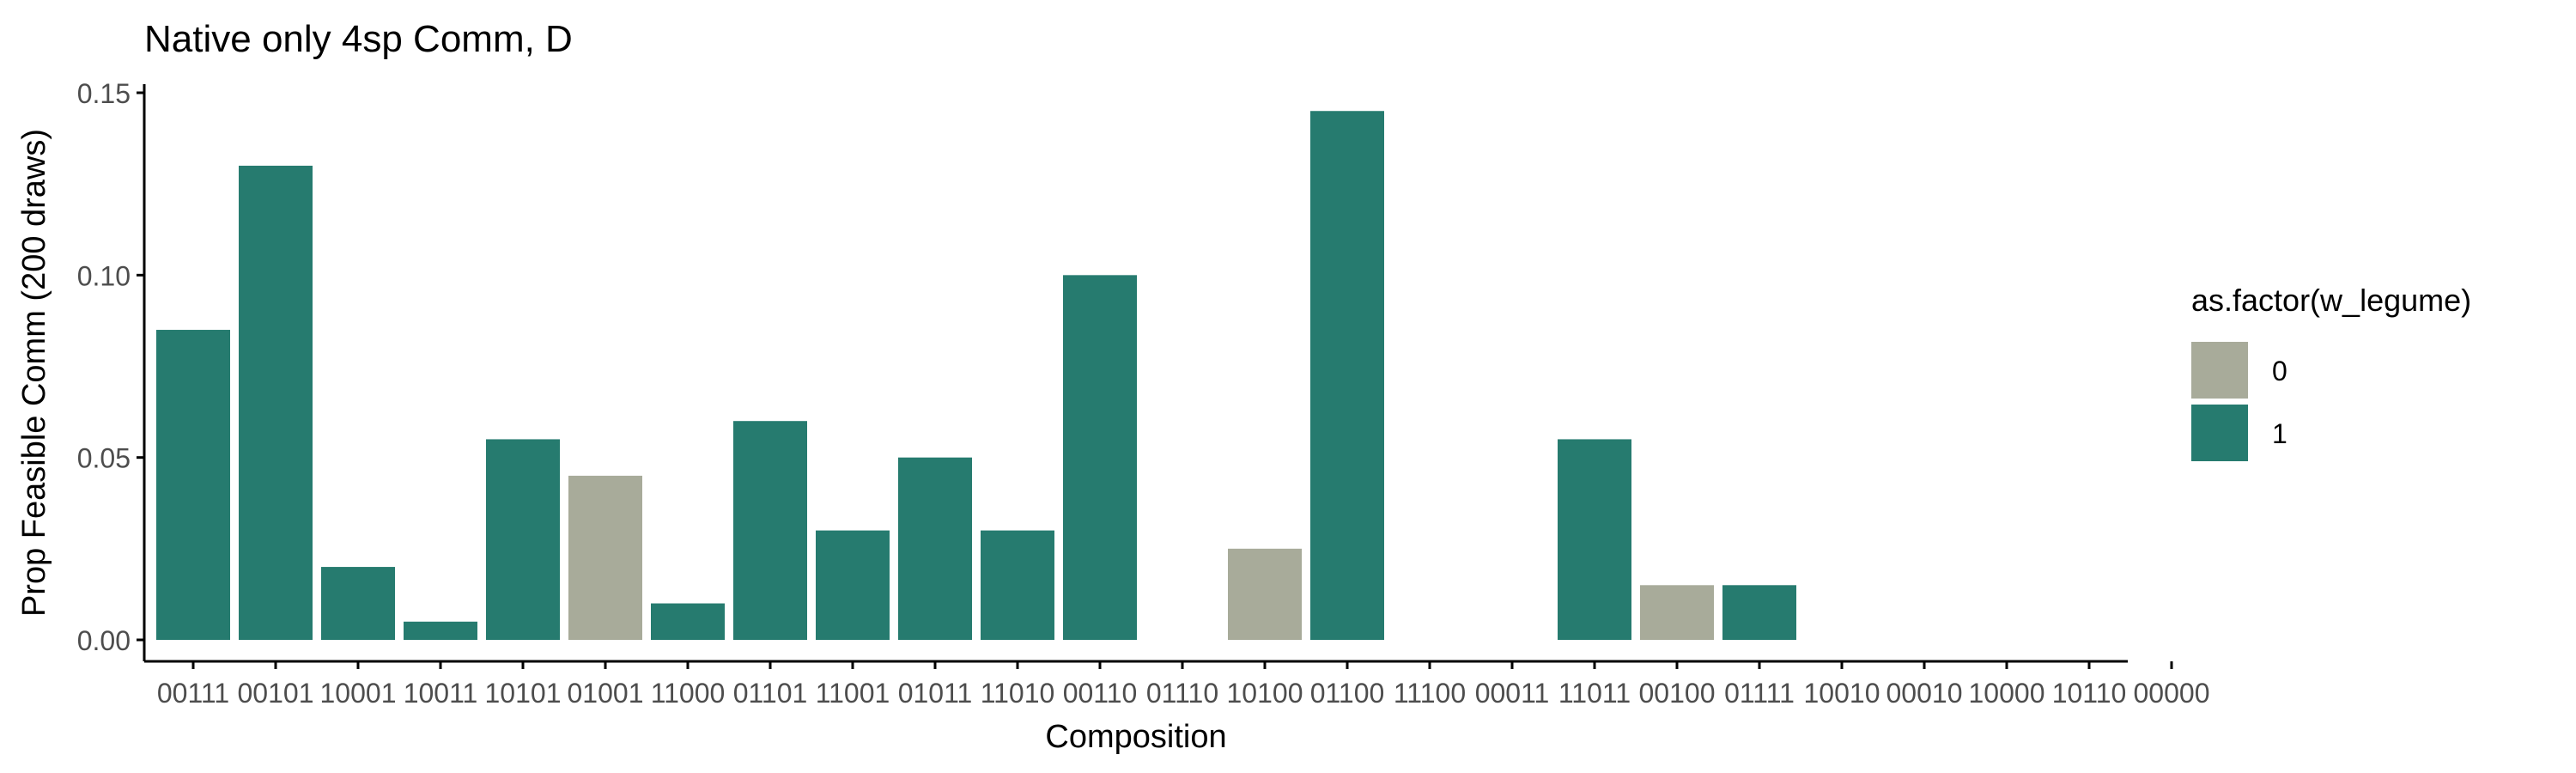 This screenshot has height=773, width=2576. I want to click on y-axis-title: Prop Feasible Comm (200 draws), so click(34, 373).